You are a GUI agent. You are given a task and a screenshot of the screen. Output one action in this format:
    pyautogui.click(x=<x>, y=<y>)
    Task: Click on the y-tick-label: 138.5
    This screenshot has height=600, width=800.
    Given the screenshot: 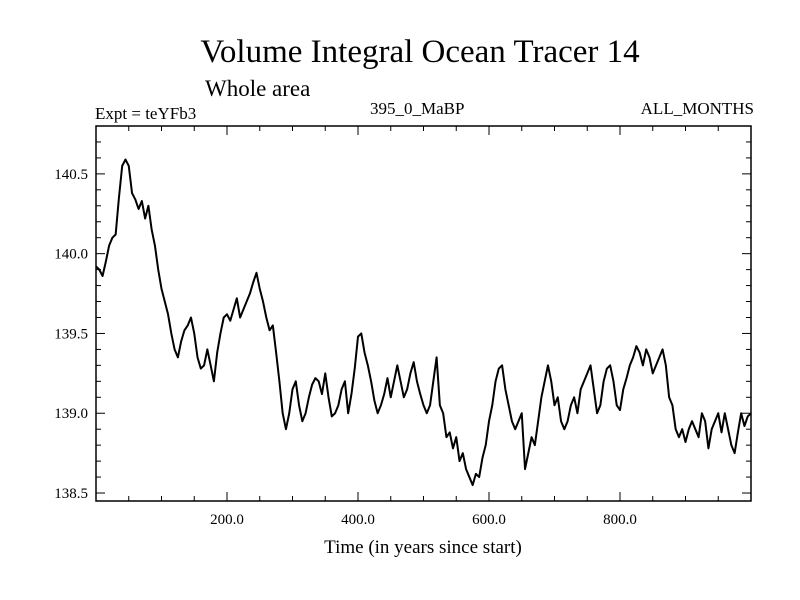 What is the action you would take?
    pyautogui.click(x=71, y=494)
    